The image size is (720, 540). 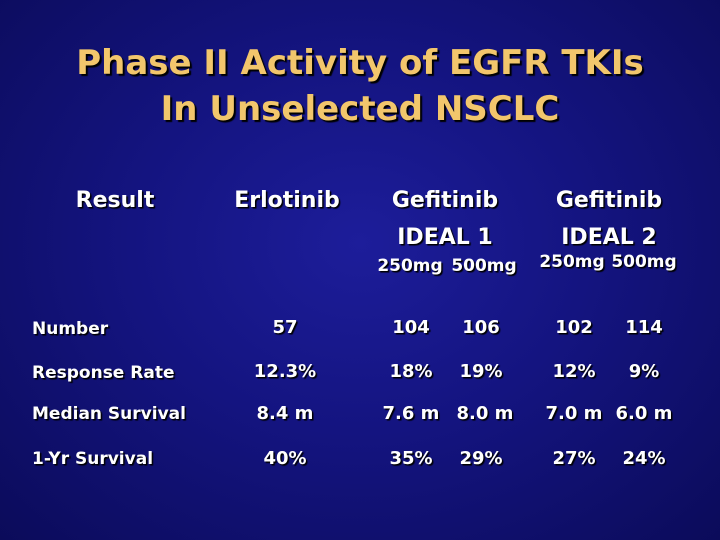 What do you see at coordinates (644, 327) in the screenshot?
I see `cell-number-ideal2-500: 114` at bounding box center [644, 327].